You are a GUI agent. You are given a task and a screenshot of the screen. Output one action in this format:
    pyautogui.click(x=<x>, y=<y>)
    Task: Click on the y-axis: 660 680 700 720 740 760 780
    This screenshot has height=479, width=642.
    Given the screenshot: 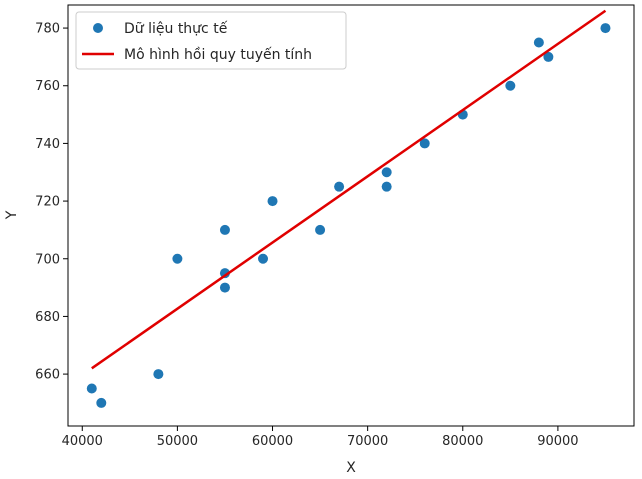 What is the action you would take?
    pyautogui.click(x=51, y=202)
    